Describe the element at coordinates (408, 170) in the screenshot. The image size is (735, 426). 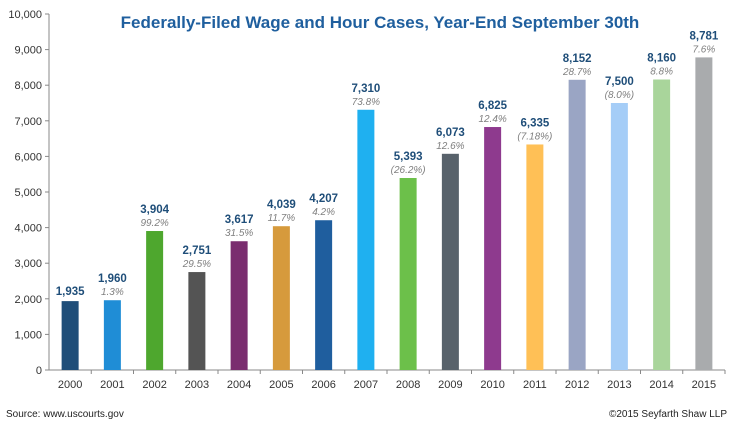
I see `change-label-2008: (26.2%)` at that location.